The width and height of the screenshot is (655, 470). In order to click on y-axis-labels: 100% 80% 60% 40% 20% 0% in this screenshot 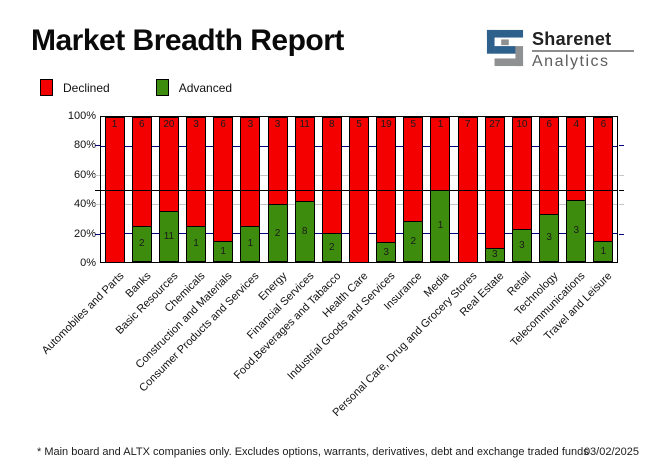, I will do `click(48, 189)`.